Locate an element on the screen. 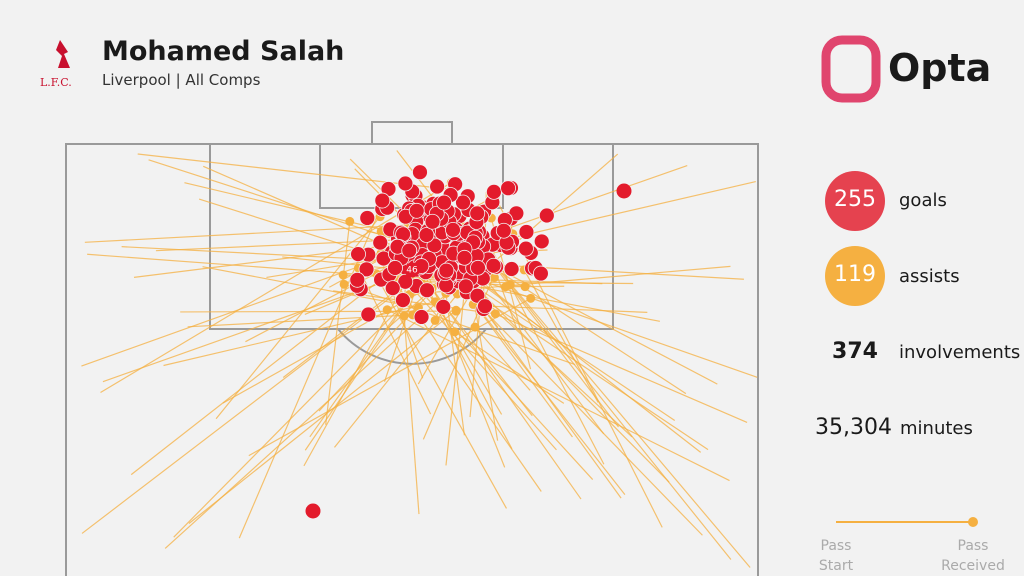 The width and height of the screenshot is (1024, 576). marker: 46 is located at coordinates (412, 271).